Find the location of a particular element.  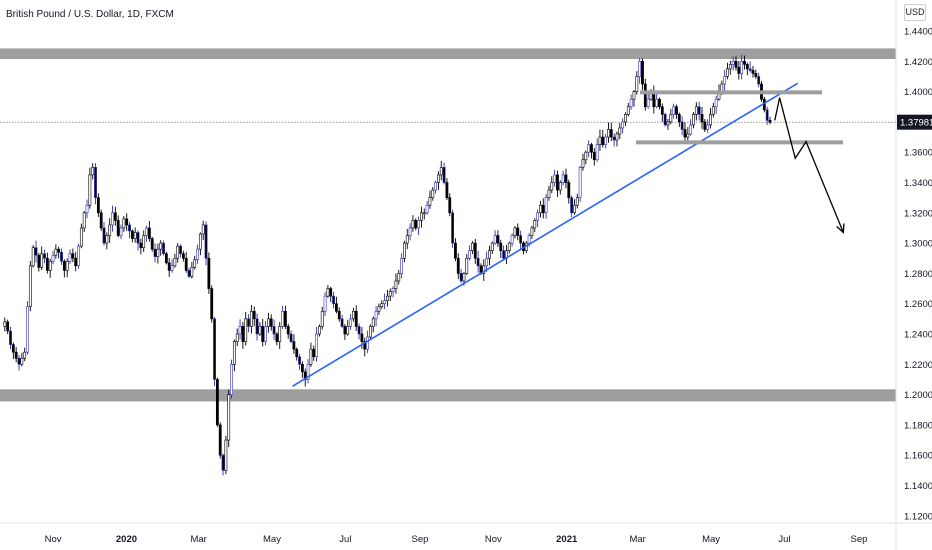

last-price-label: 1.37981 is located at coordinates (916, 123).